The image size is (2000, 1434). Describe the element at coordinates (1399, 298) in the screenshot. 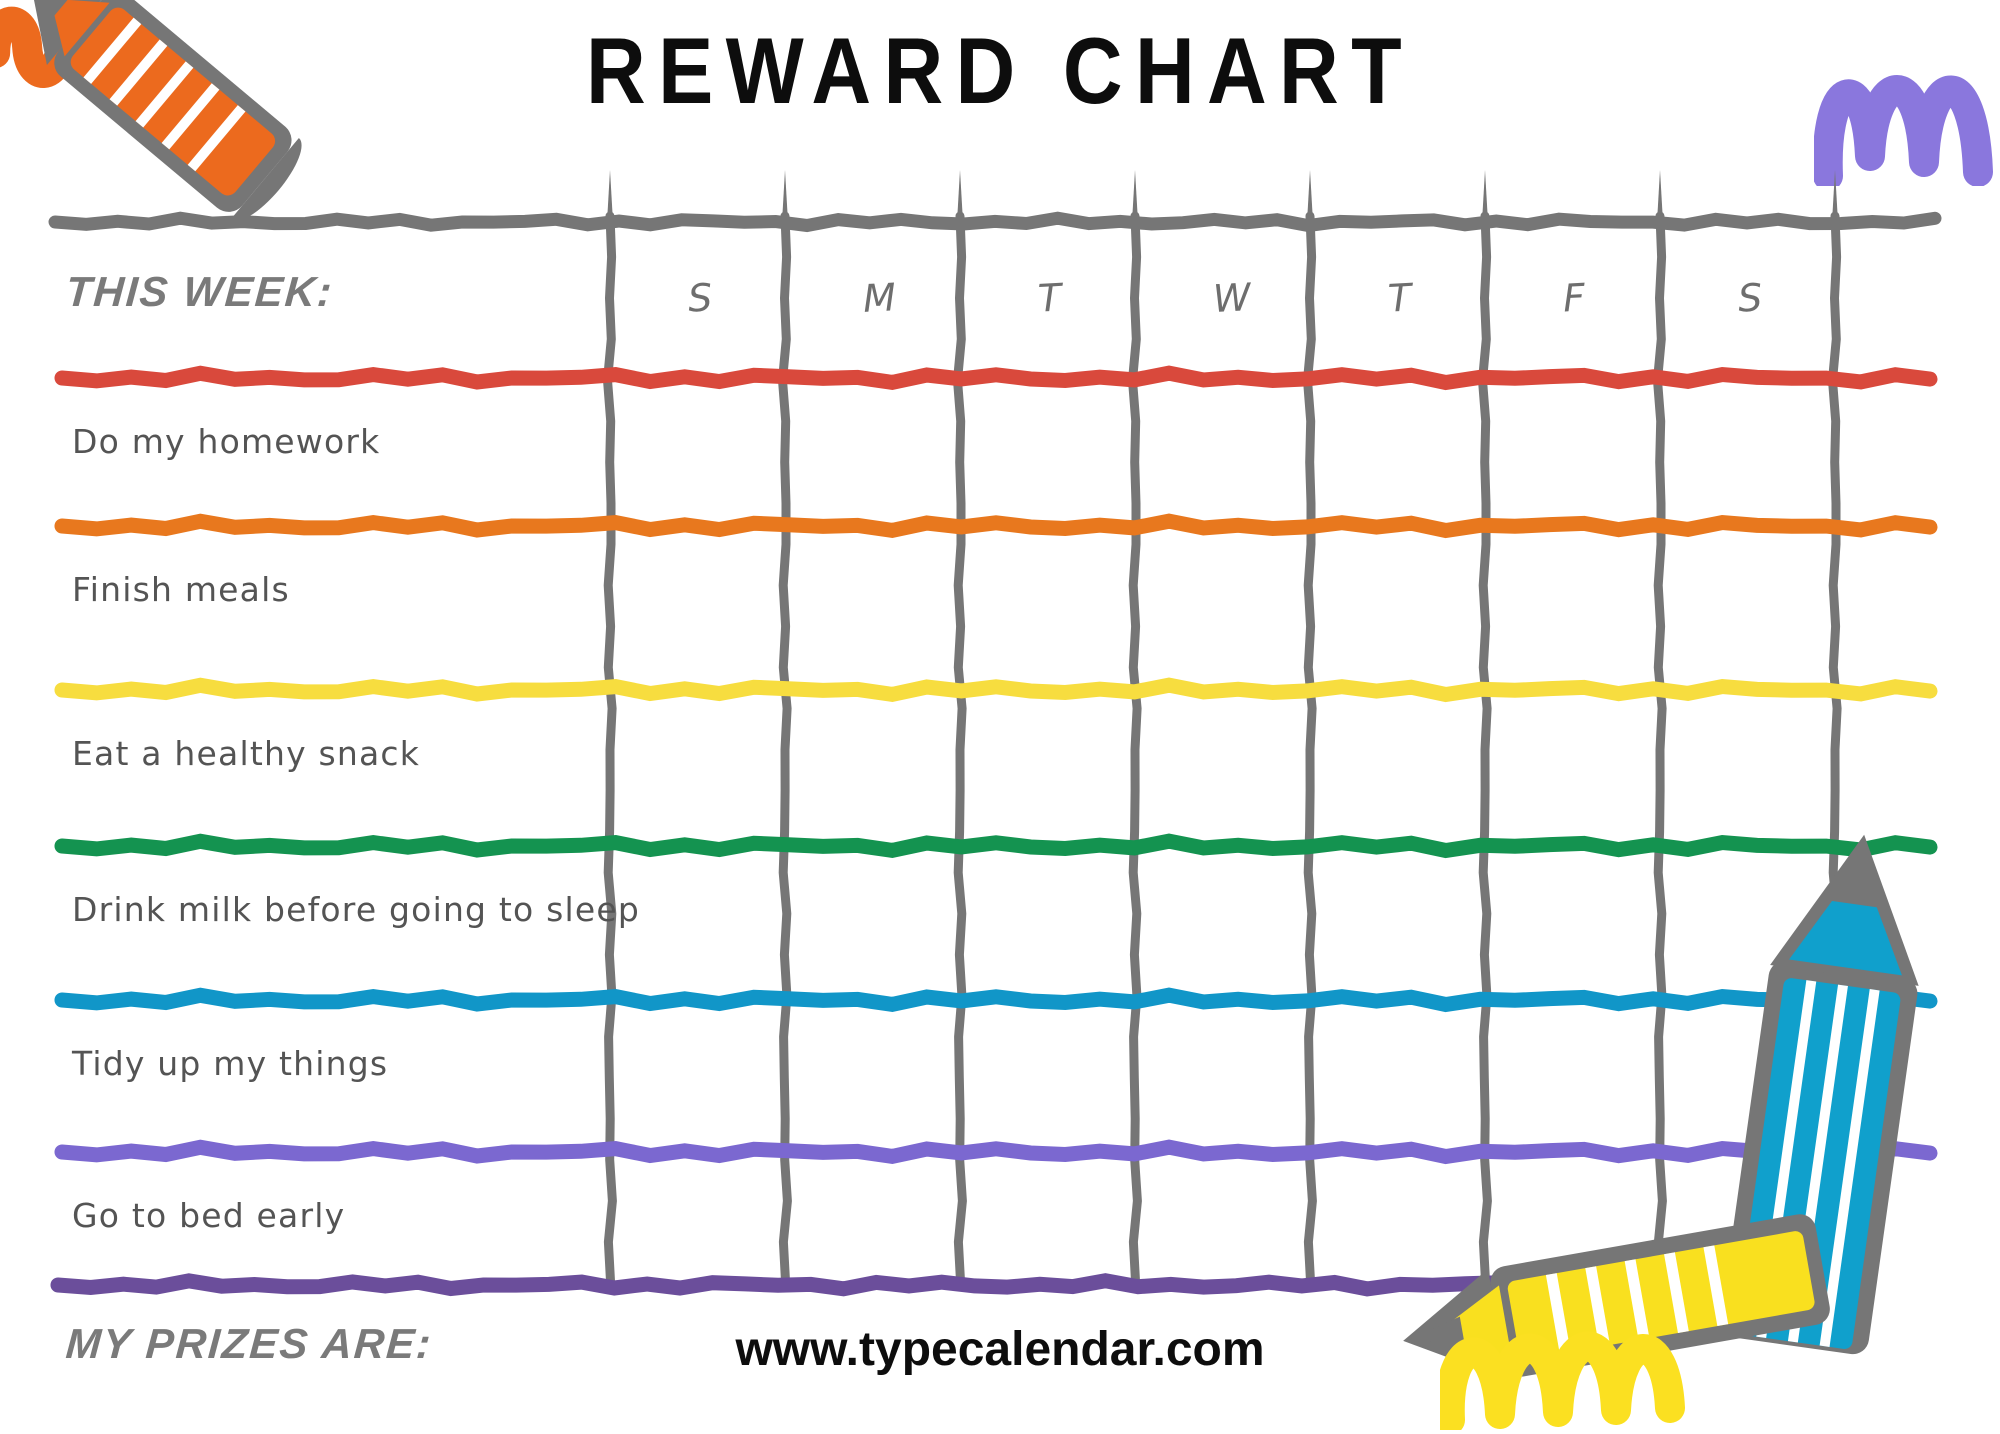

I see `day-header-thursday: T` at that location.